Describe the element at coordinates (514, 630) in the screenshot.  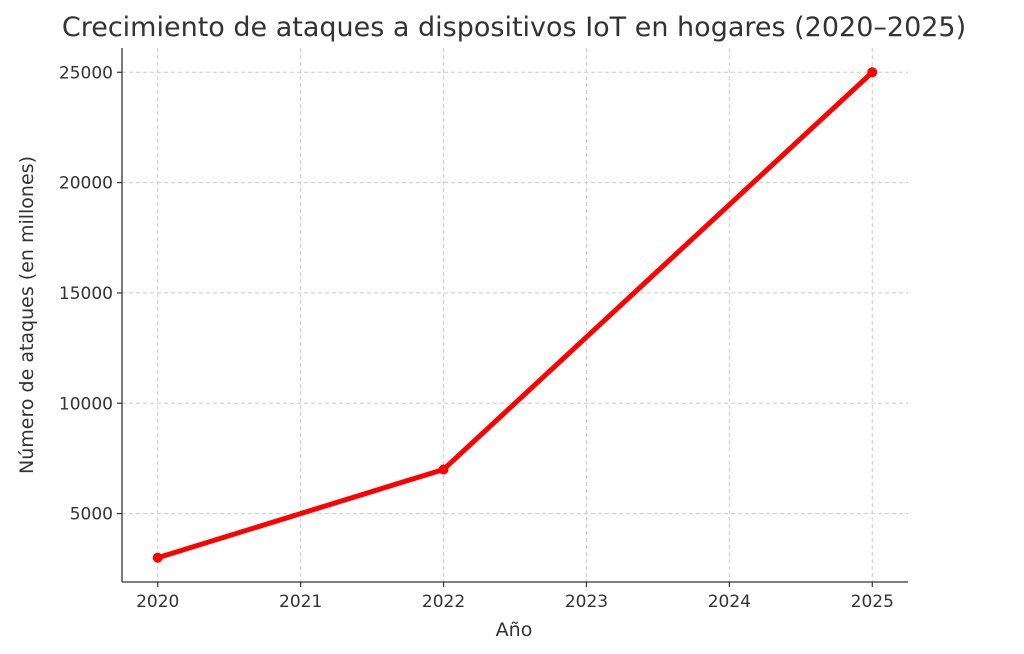
I see `x-axis-label: Año` at that location.